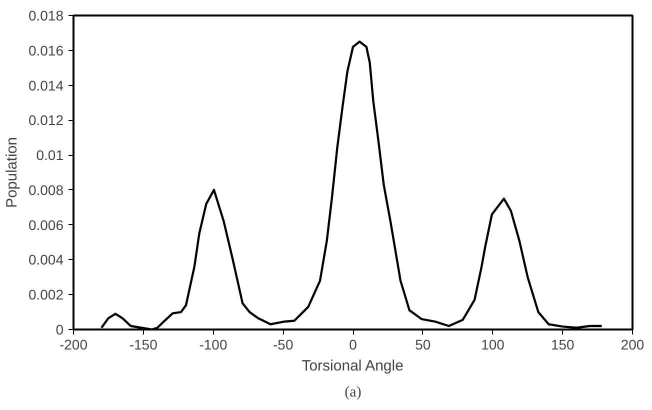 Image resolution: width=652 pixels, height=410 pixels. What do you see at coordinates (213, 344) in the screenshot?
I see `x-tick-label: -100` at bounding box center [213, 344].